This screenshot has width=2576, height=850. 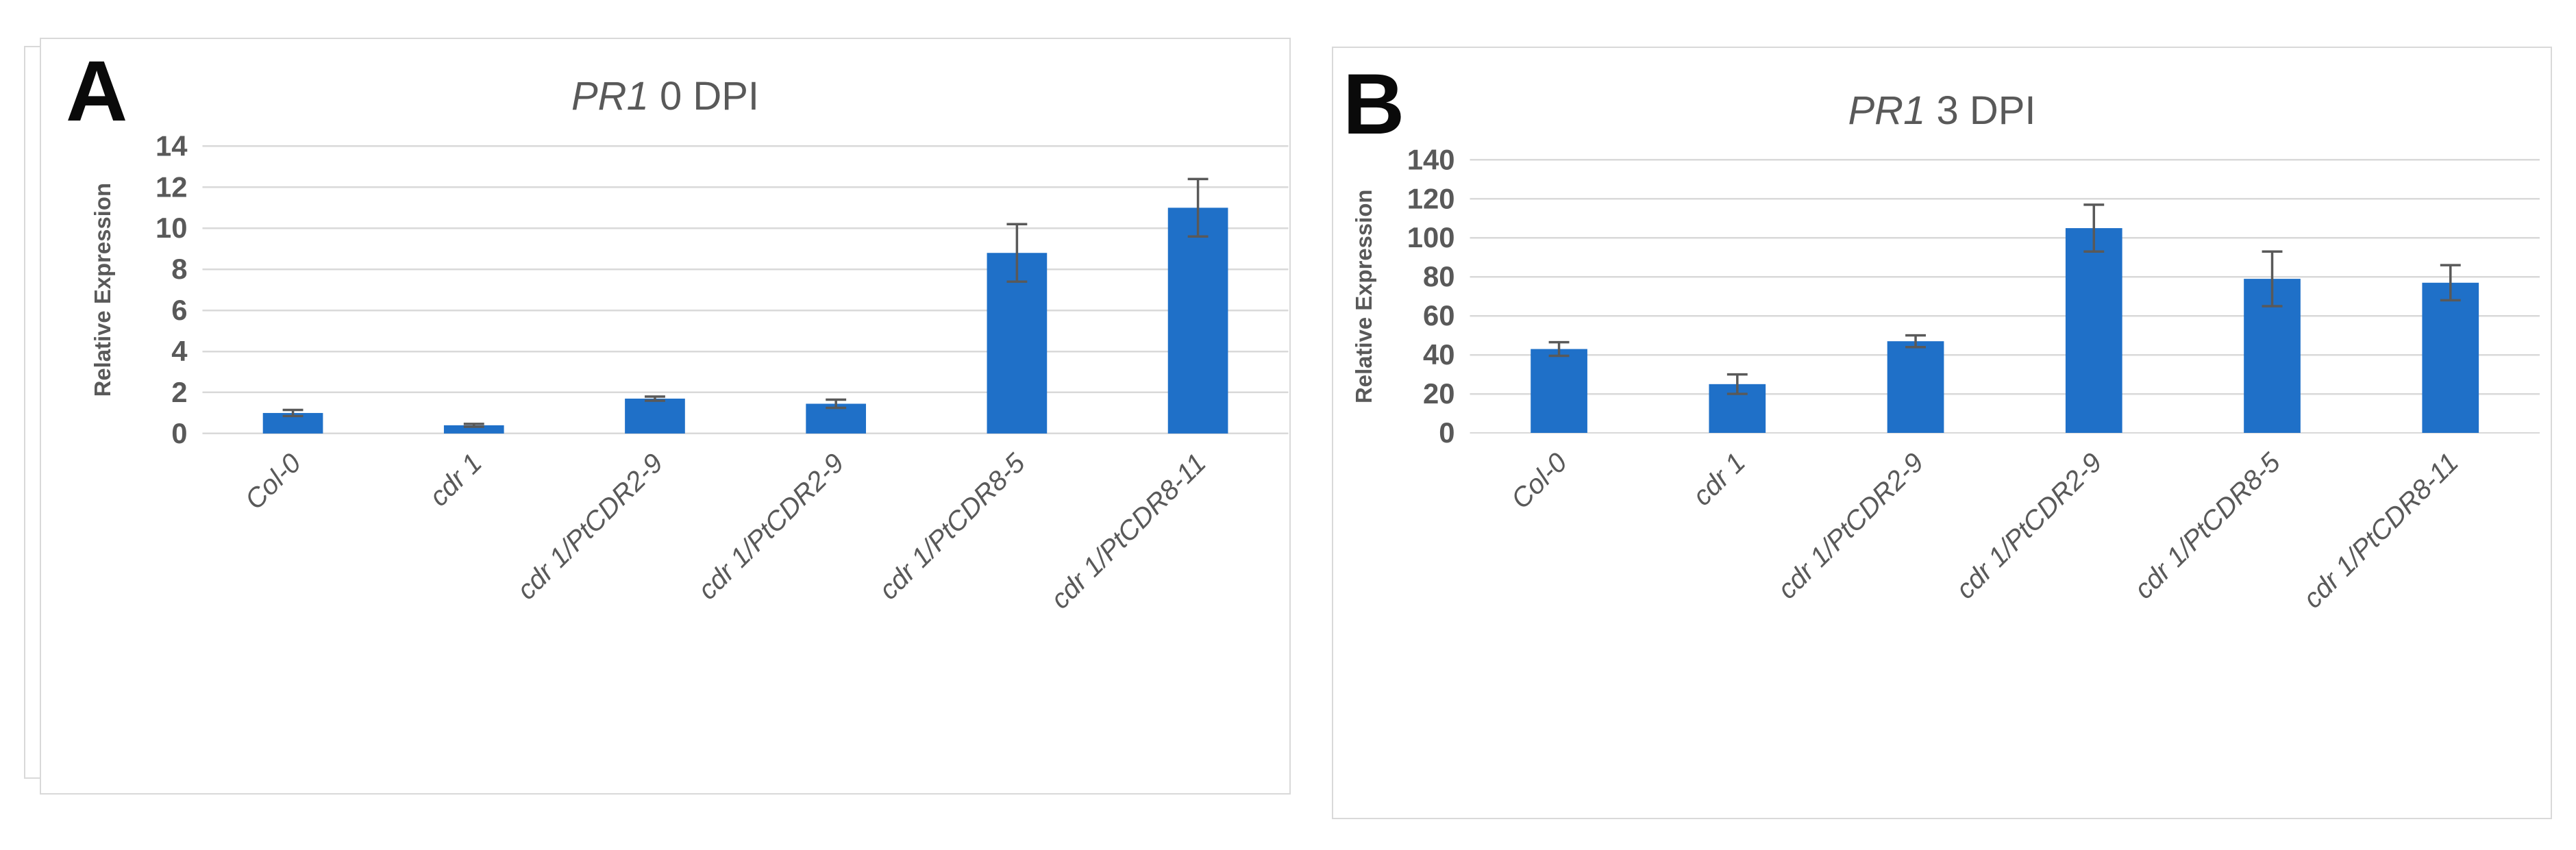 I want to click on y-tick-label: 20, so click(x=1439, y=393).